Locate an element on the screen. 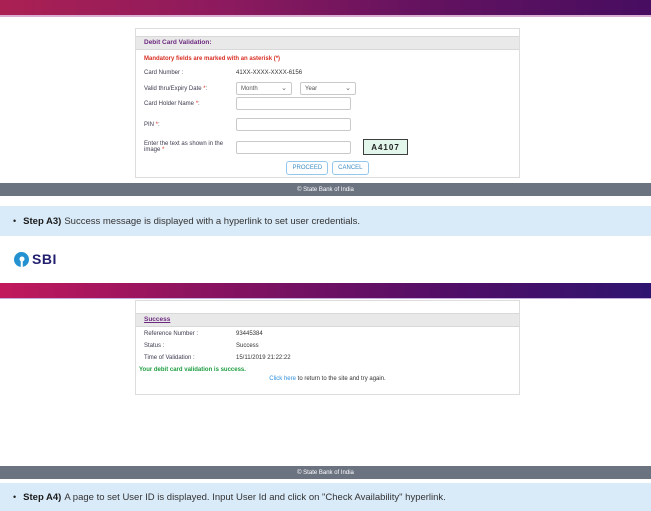 This screenshot has height=511, width=651. success-title: Success is located at coordinates (157, 319).